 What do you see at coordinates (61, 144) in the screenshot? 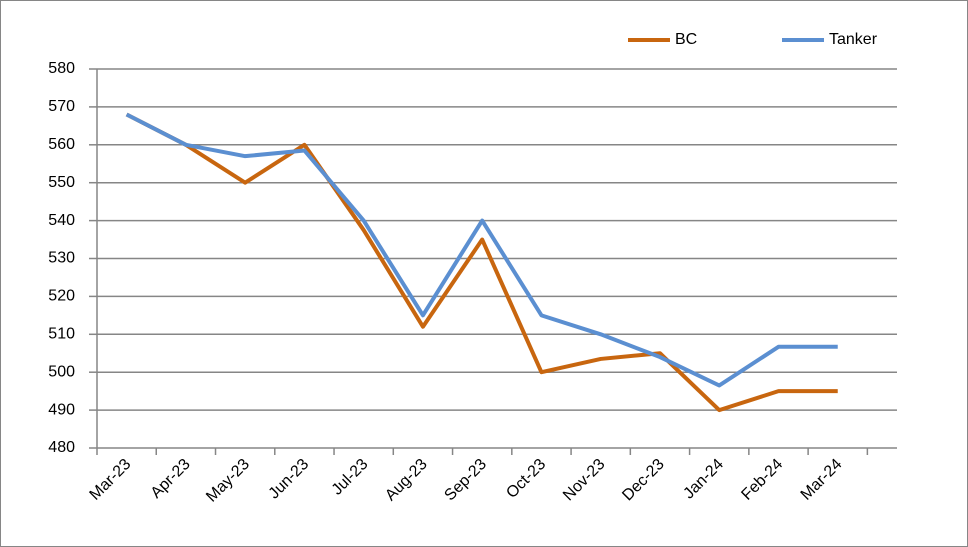
I see `y-tick-label: 560` at bounding box center [61, 144].